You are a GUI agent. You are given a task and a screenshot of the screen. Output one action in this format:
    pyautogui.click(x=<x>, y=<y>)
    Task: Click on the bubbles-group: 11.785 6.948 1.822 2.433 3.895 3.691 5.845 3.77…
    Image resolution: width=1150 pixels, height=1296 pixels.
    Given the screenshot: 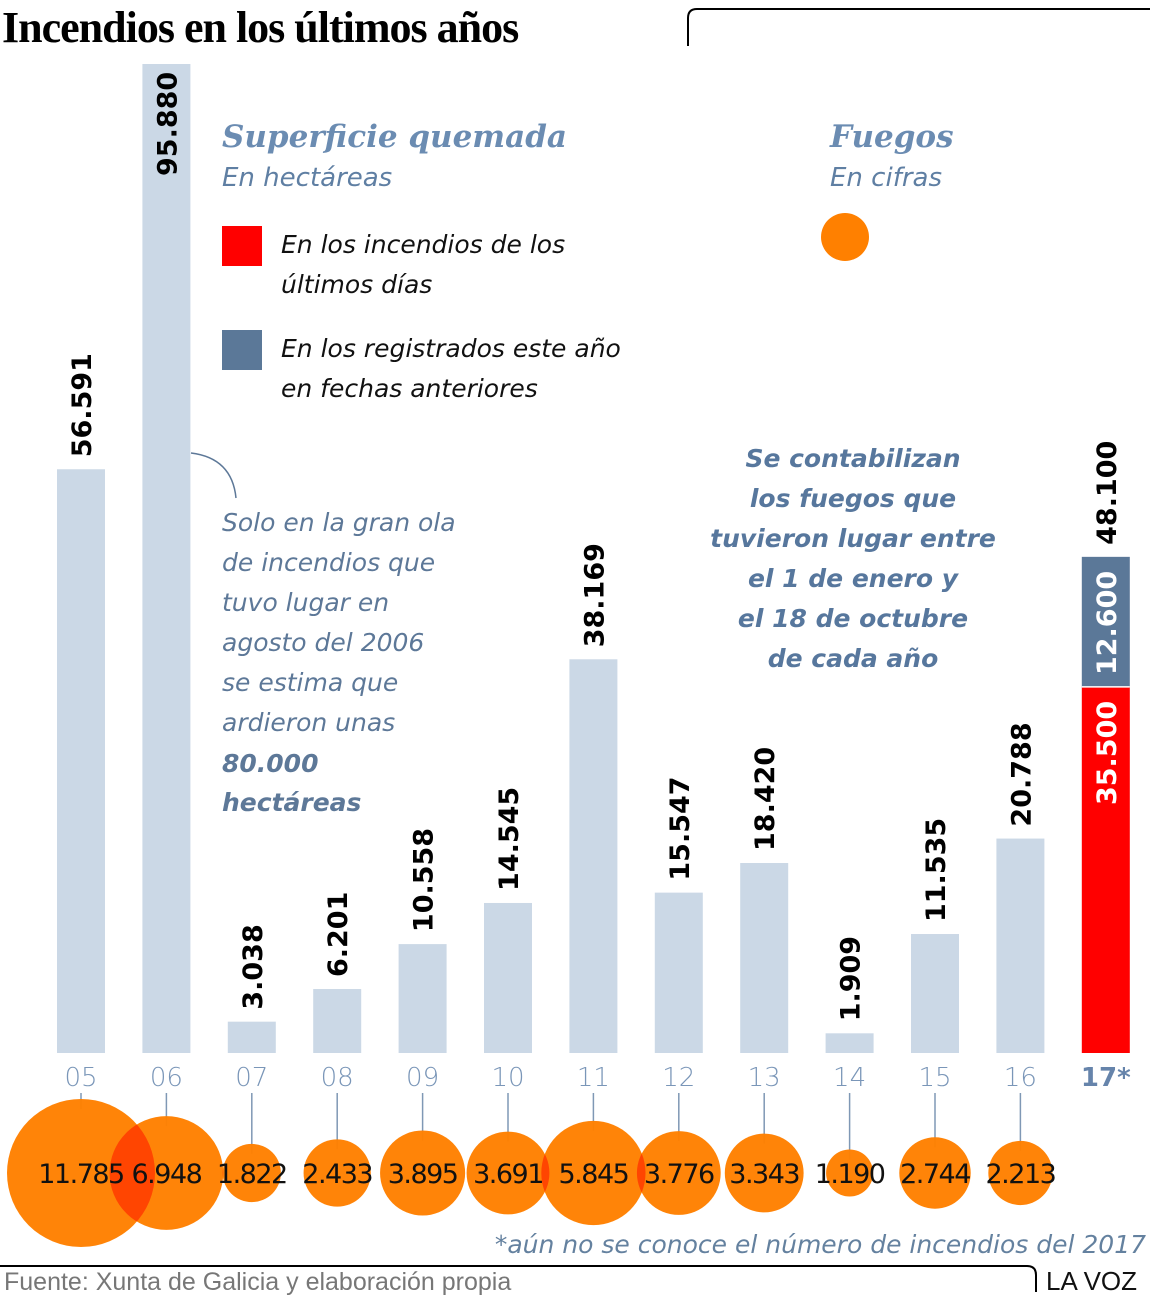 What is the action you would take?
    pyautogui.click(x=532, y=1173)
    